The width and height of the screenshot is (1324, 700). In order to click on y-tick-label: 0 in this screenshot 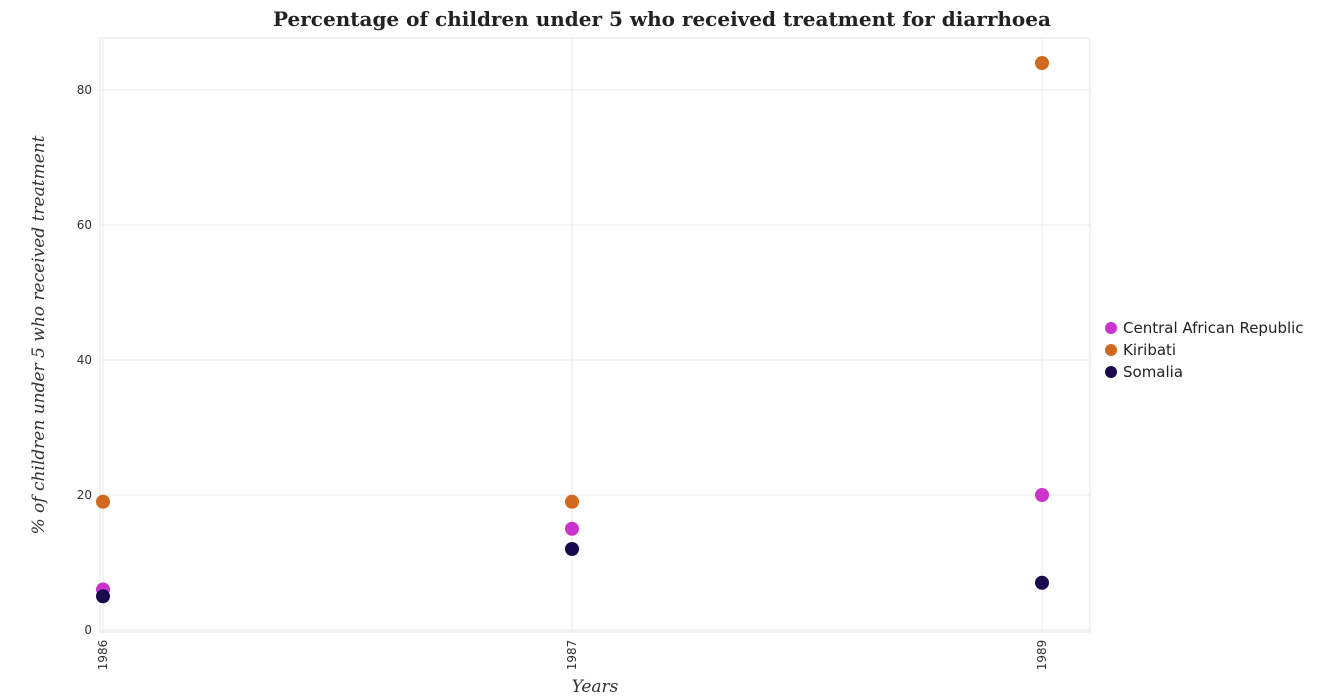, I will do `click(88, 630)`.